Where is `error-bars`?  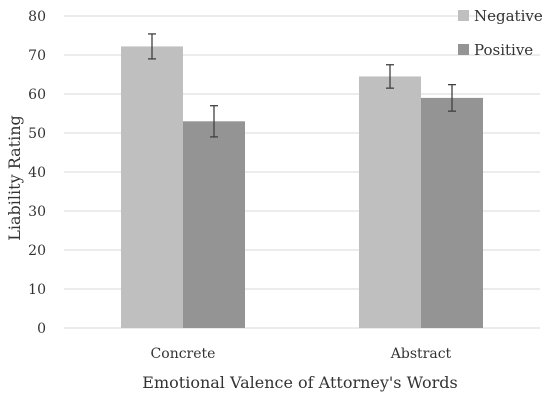 error-bars is located at coordinates (302, 85).